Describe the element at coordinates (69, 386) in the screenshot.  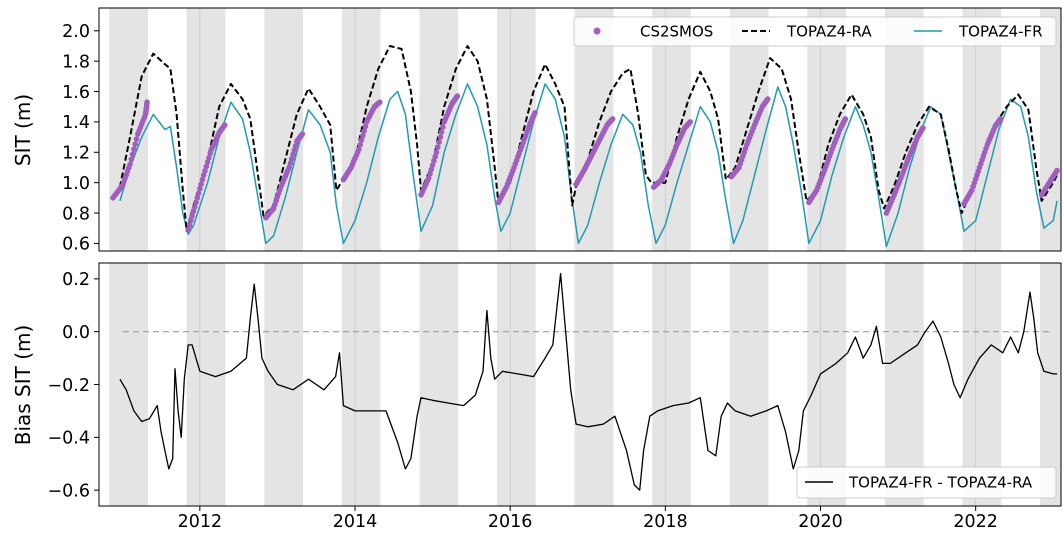
I see `y-tick-label: −0.2` at that location.